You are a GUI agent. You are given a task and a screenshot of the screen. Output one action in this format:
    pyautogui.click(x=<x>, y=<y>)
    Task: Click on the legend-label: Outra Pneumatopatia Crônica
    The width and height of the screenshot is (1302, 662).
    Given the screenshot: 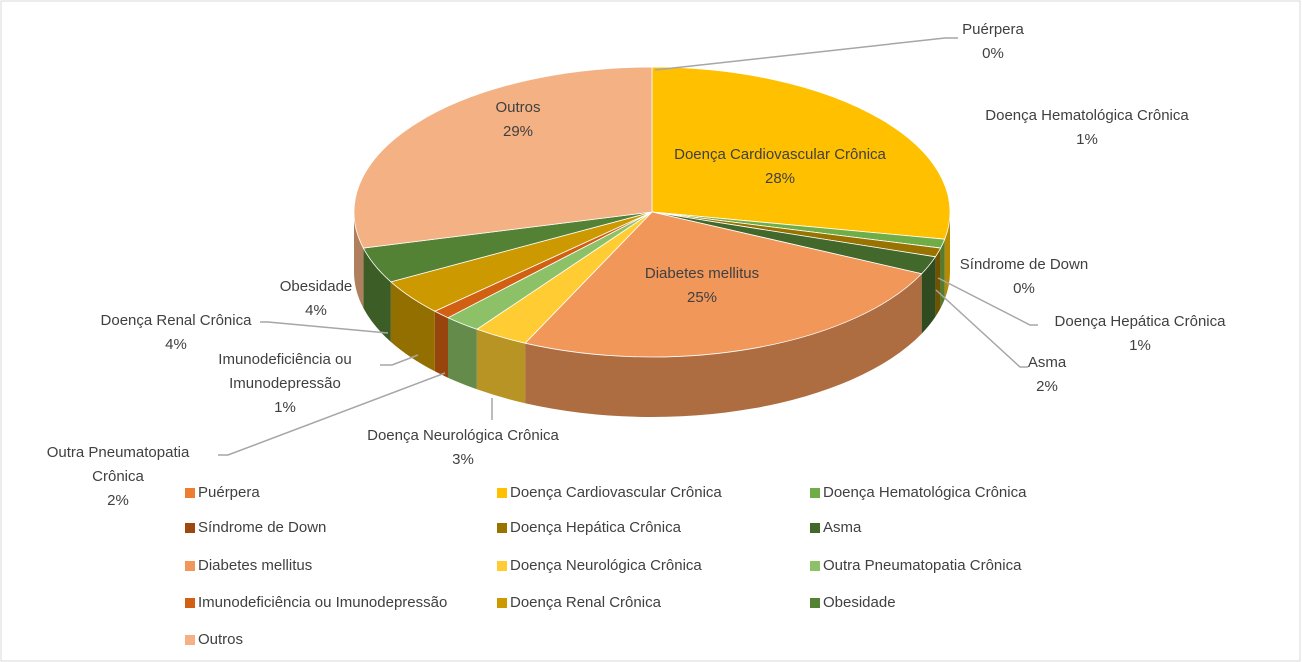 What is the action you would take?
    pyautogui.click(x=922, y=565)
    